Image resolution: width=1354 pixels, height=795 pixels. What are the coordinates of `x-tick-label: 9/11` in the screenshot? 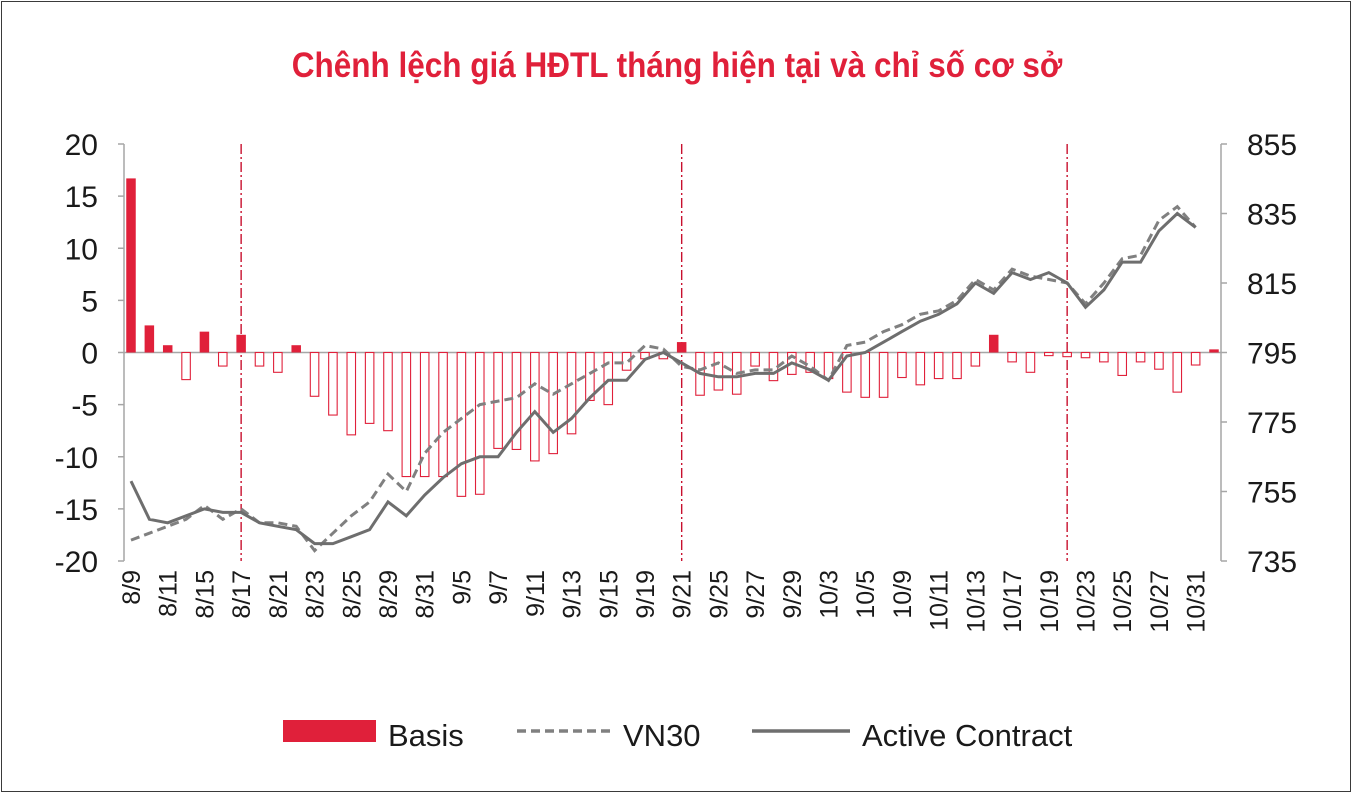 It's located at (536, 593).